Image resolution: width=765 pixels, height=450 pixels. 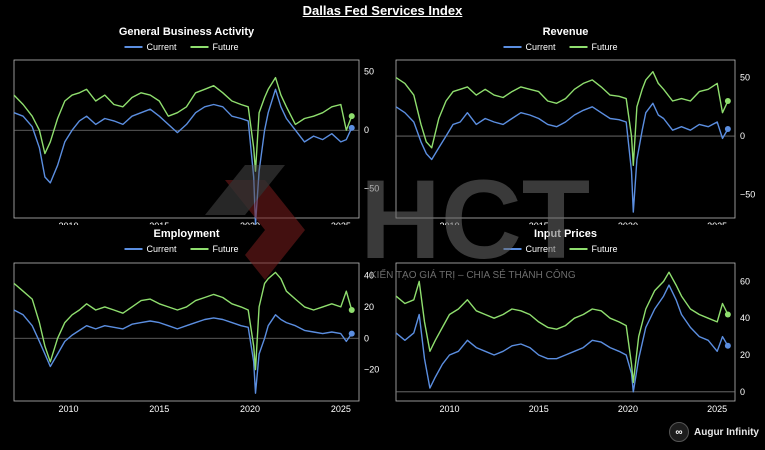 What do you see at coordinates (250, 409) in the screenshot?
I see `employment-x-tick-2020: 2020` at bounding box center [250, 409].